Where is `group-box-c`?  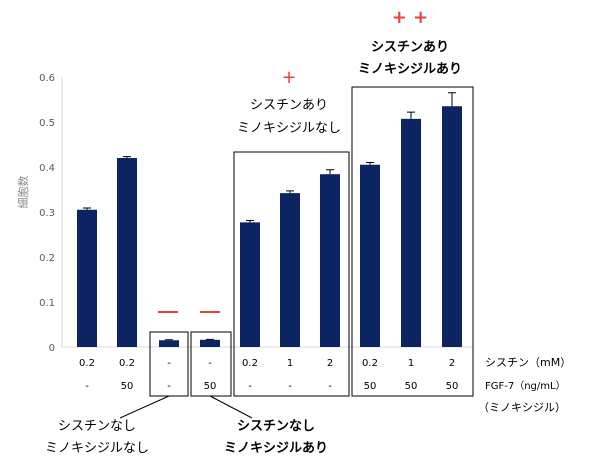 group-box-c is located at coordinates (291, 274).